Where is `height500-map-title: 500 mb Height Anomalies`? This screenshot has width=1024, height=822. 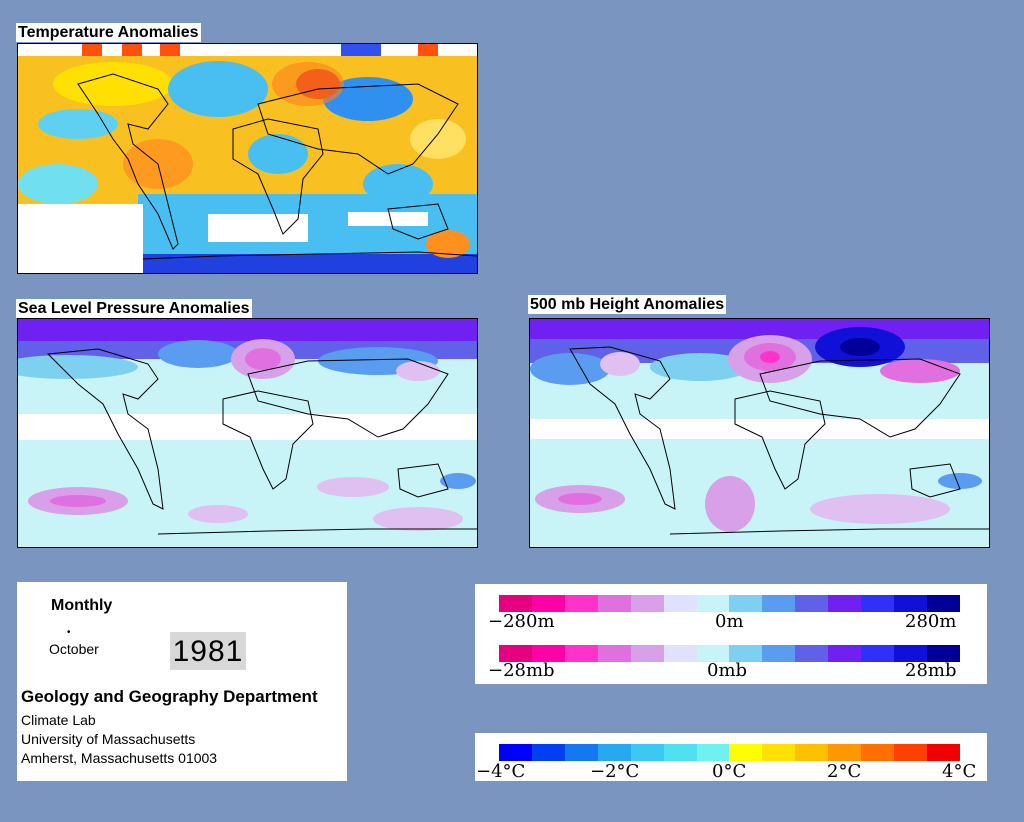 height500-map-title: 500 mb Height Anomalies is located at coordinates (627, 304).